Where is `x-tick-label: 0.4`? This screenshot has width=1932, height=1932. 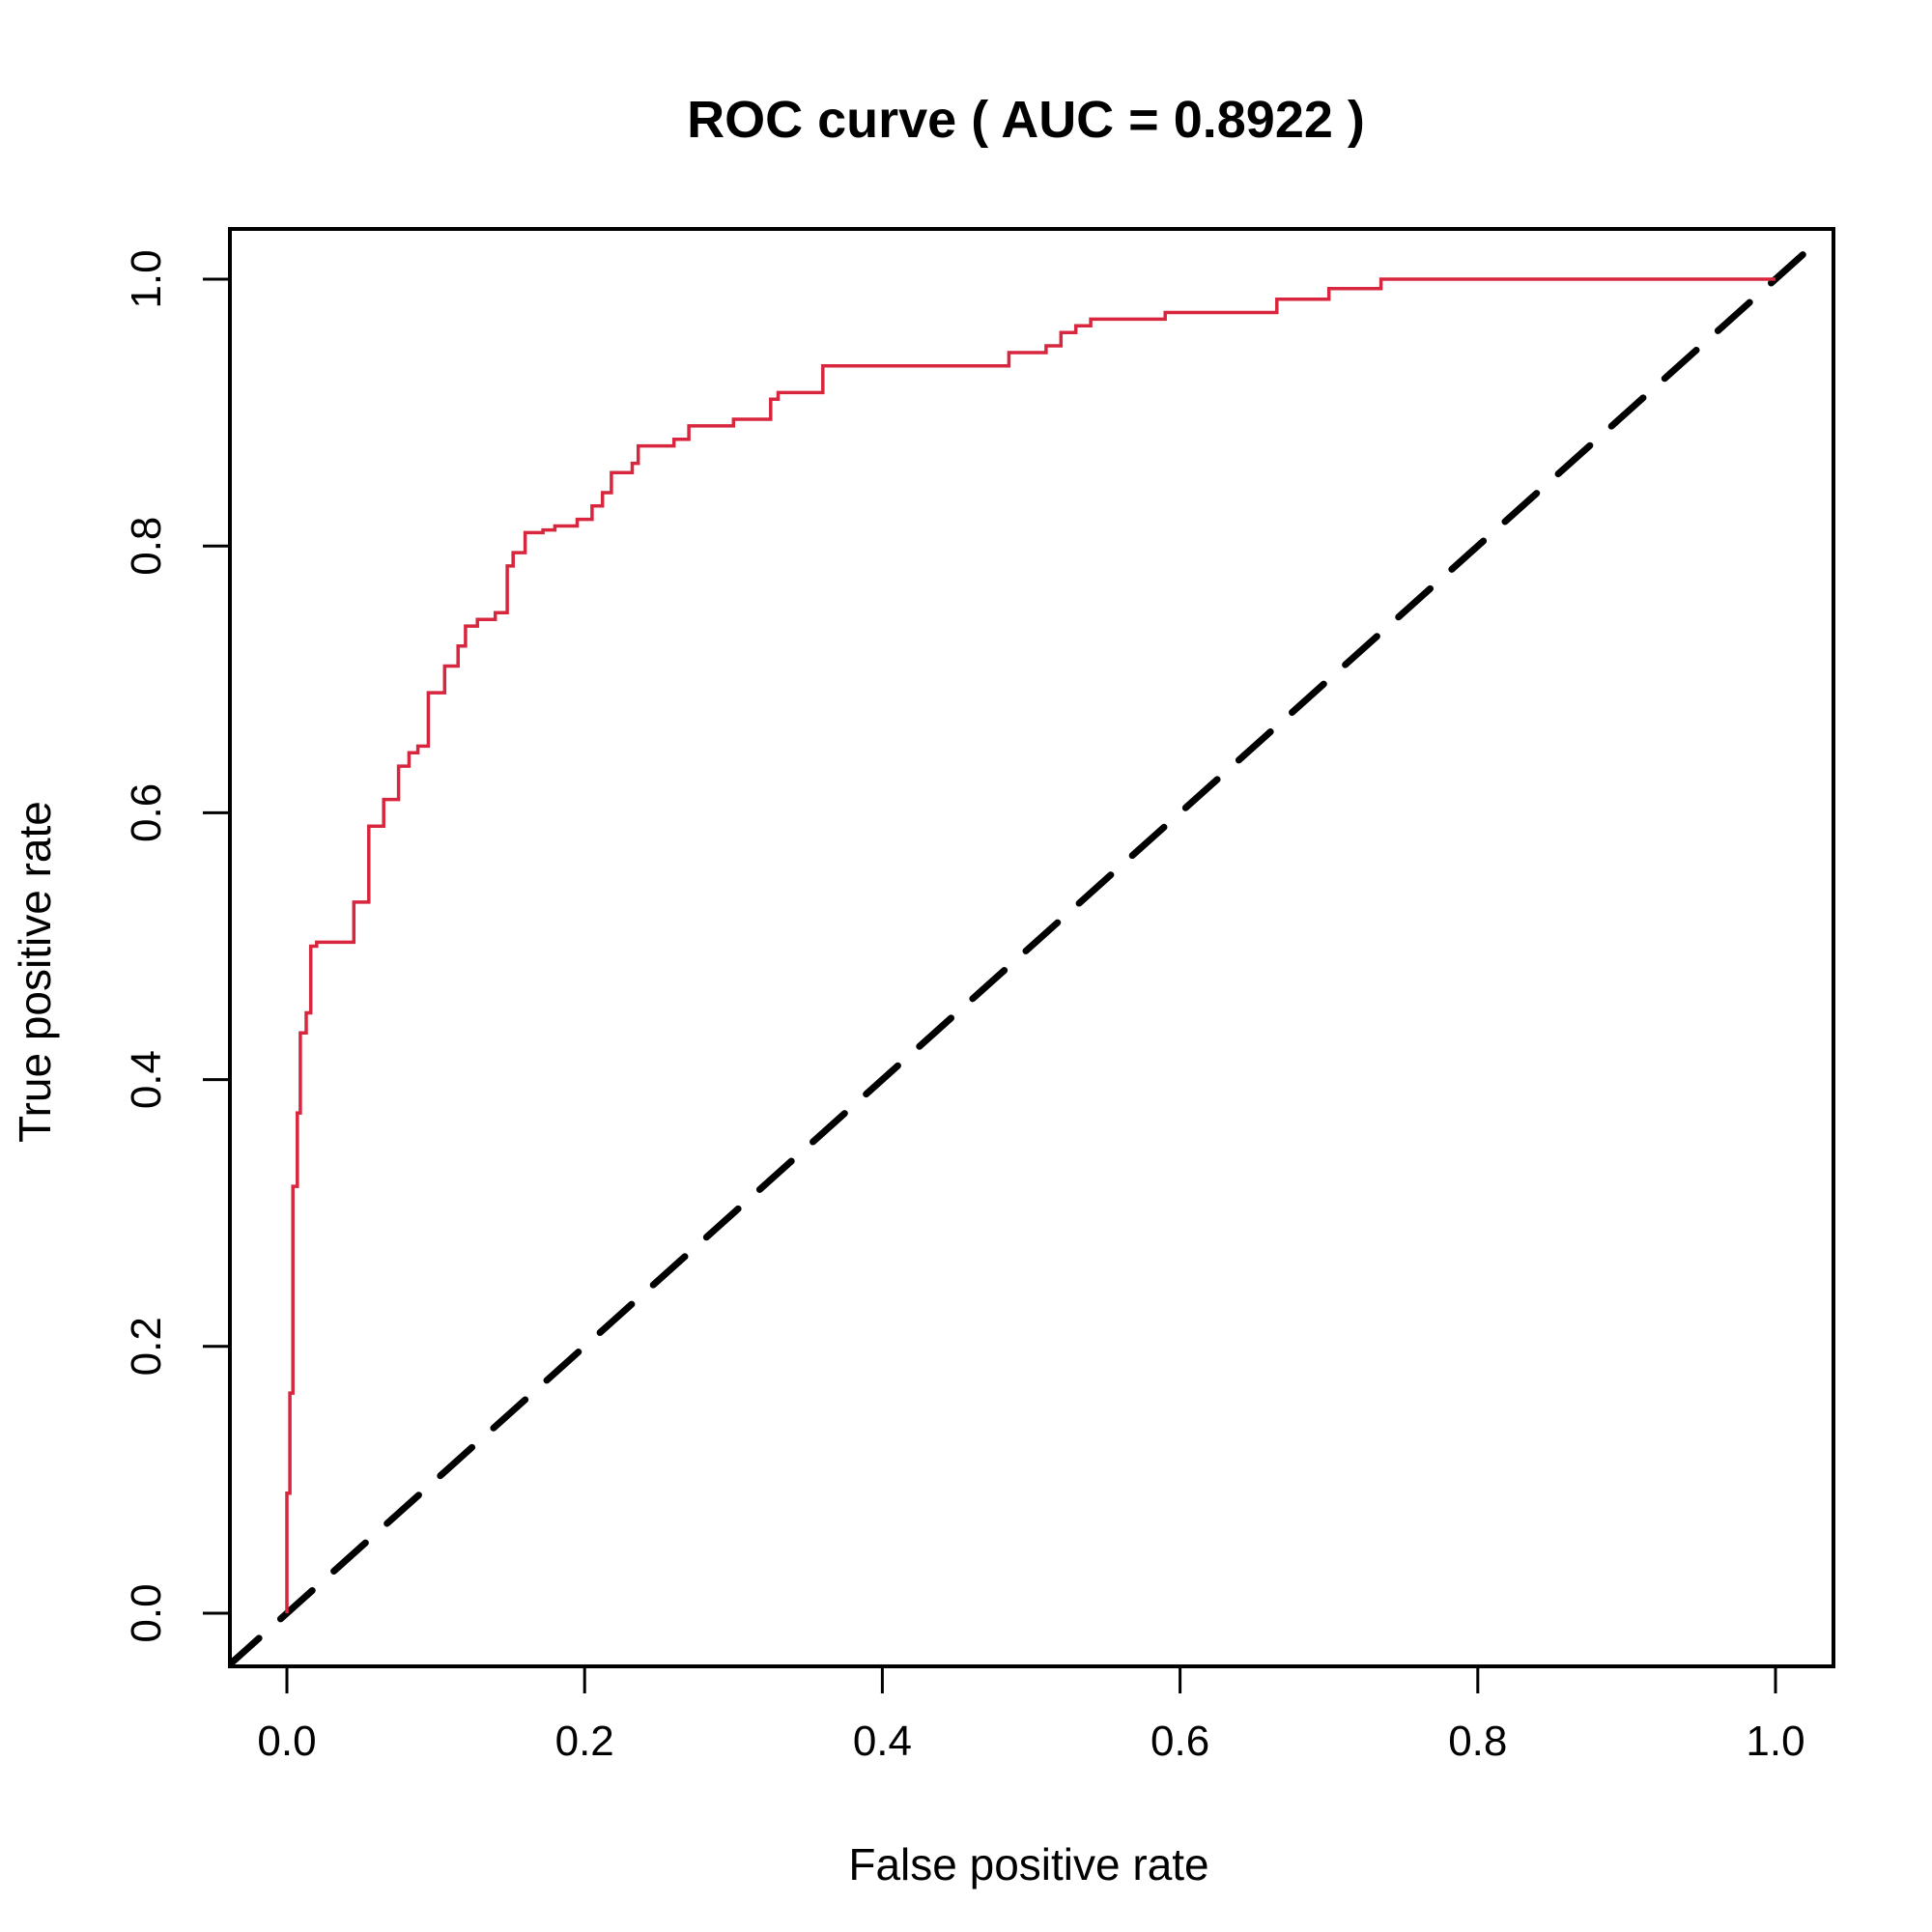 x-tick-label: 0.4 is located at coordinates (882, 1741).